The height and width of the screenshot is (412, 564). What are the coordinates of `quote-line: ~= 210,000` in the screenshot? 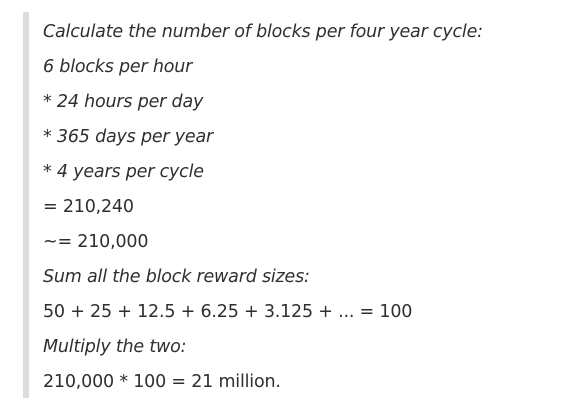 It's located at (96, 242).